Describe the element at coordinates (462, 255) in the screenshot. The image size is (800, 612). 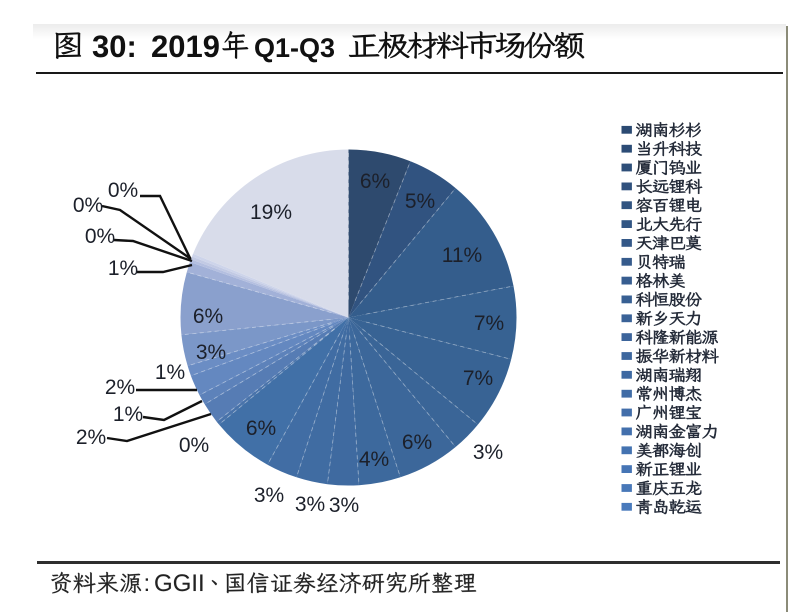
I see `svg-text: 11%` at that location.